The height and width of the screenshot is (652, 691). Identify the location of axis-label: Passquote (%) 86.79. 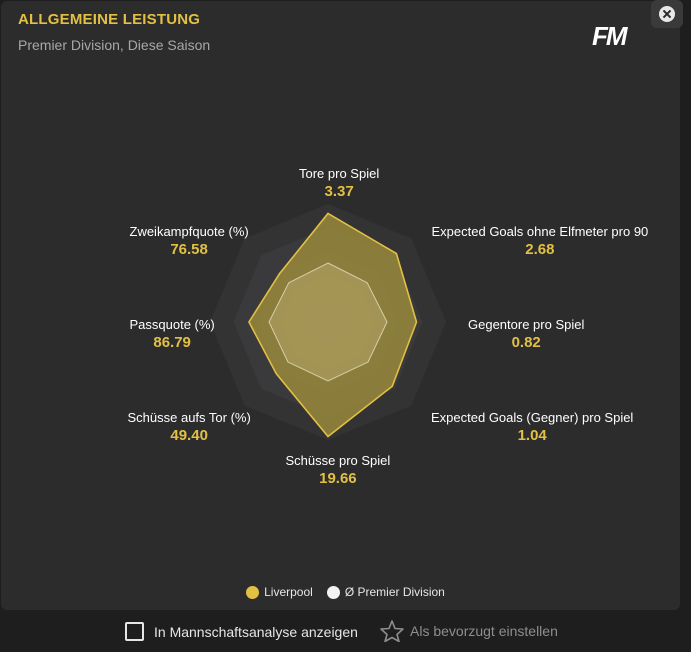
(172, 334).